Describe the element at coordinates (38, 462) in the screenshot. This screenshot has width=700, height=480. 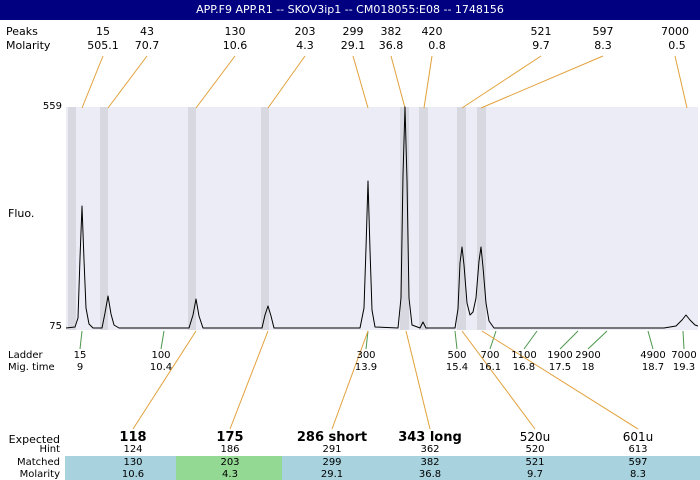
I see `matched-row-label: Matched` at that location.